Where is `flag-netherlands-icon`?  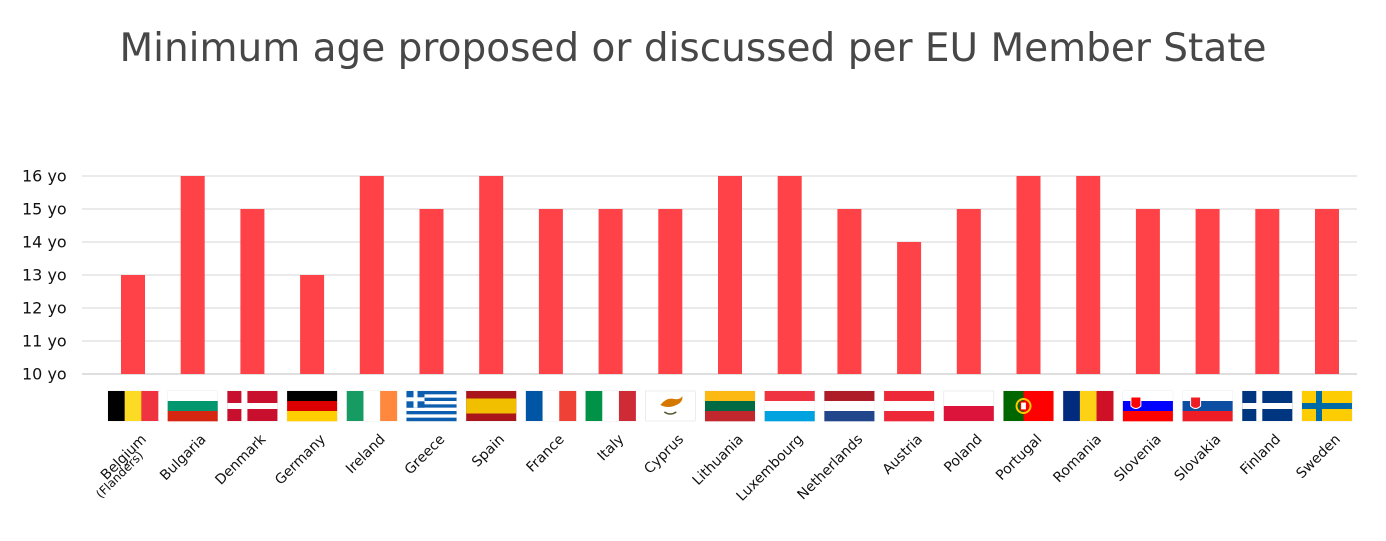 flag-netherlands-icon is located at coordinates (849, 406).